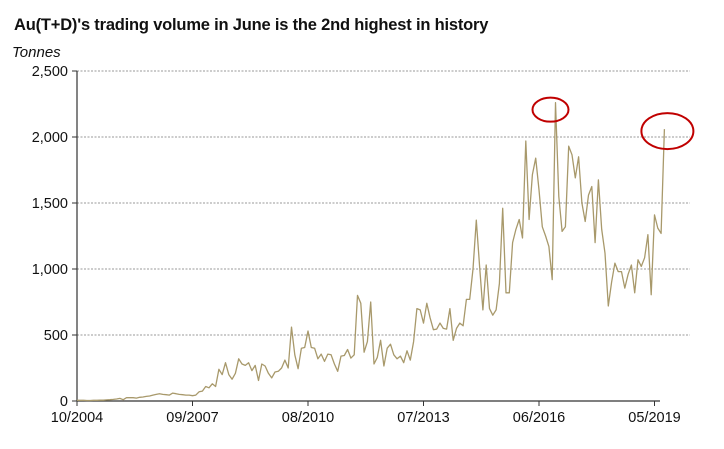 This screenshot has height=449, width=724. What do you see at coordinates (50, 204) in the screenshot?
I see `y-tick-label: 1,500` at bounding box center [50, 204].